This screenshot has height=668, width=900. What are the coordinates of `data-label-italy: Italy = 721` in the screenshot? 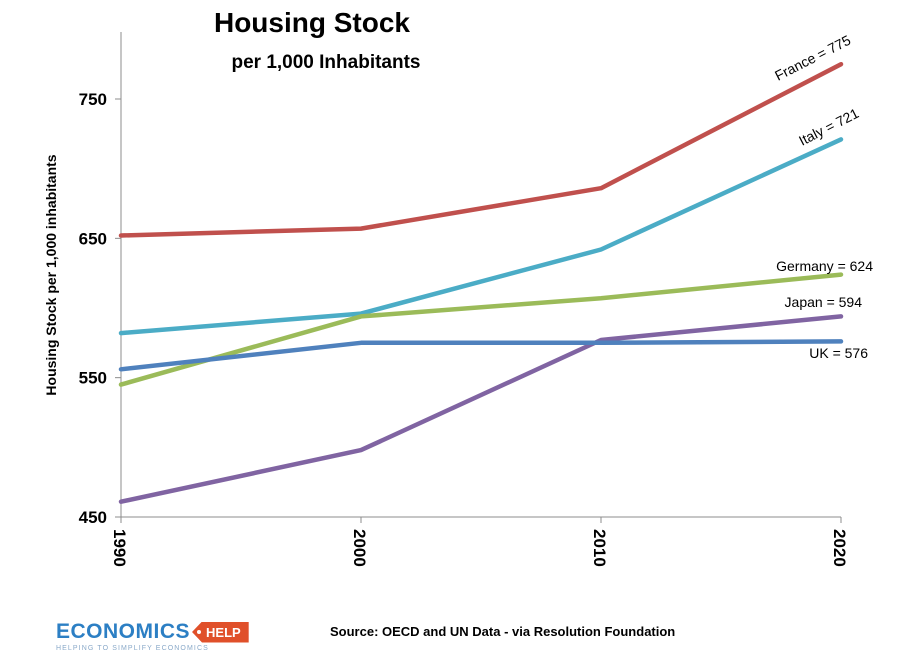 It's located at (828, 127).